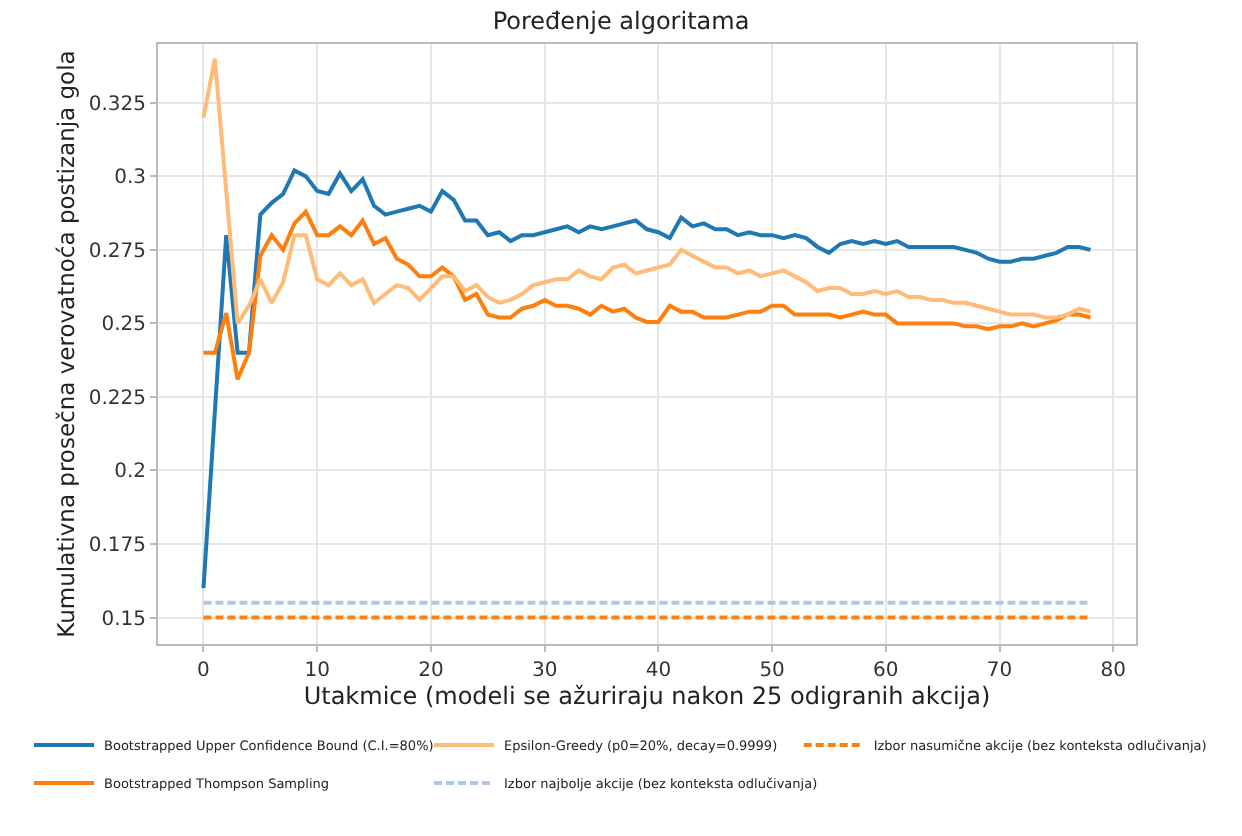  I want to click on x-axis-title: Utakmice (modeli se ažuriraju nakon 25 odigranih akcija), so click(647, 696).